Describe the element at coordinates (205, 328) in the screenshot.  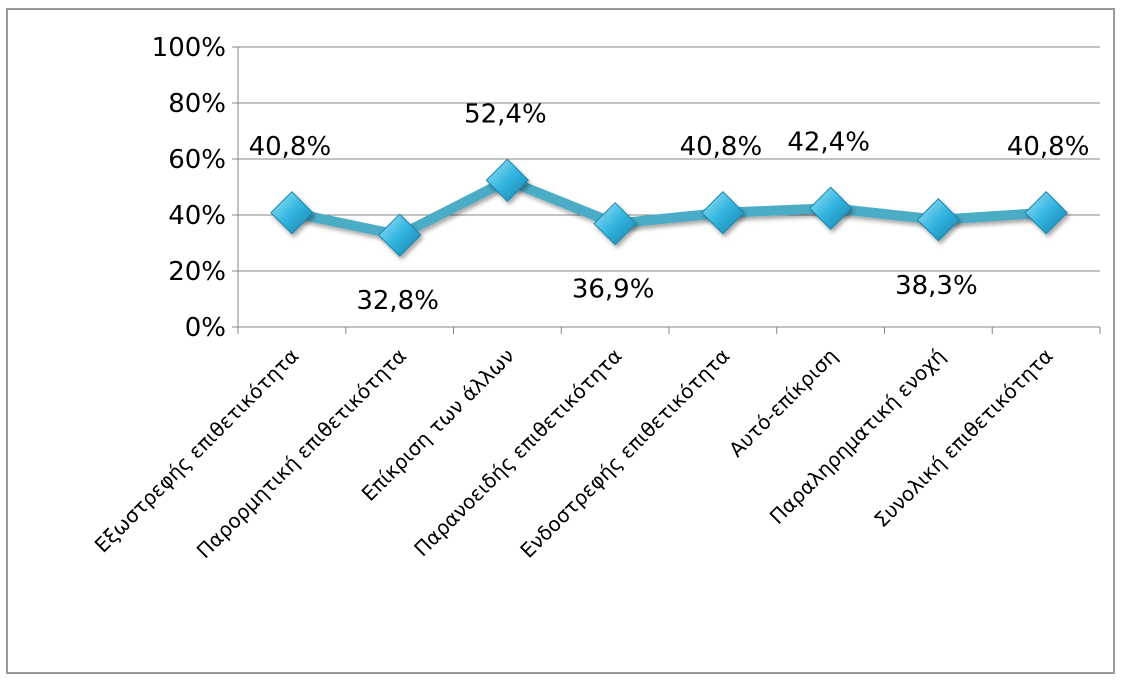
I see `y-tick-label: 0%` at that location.